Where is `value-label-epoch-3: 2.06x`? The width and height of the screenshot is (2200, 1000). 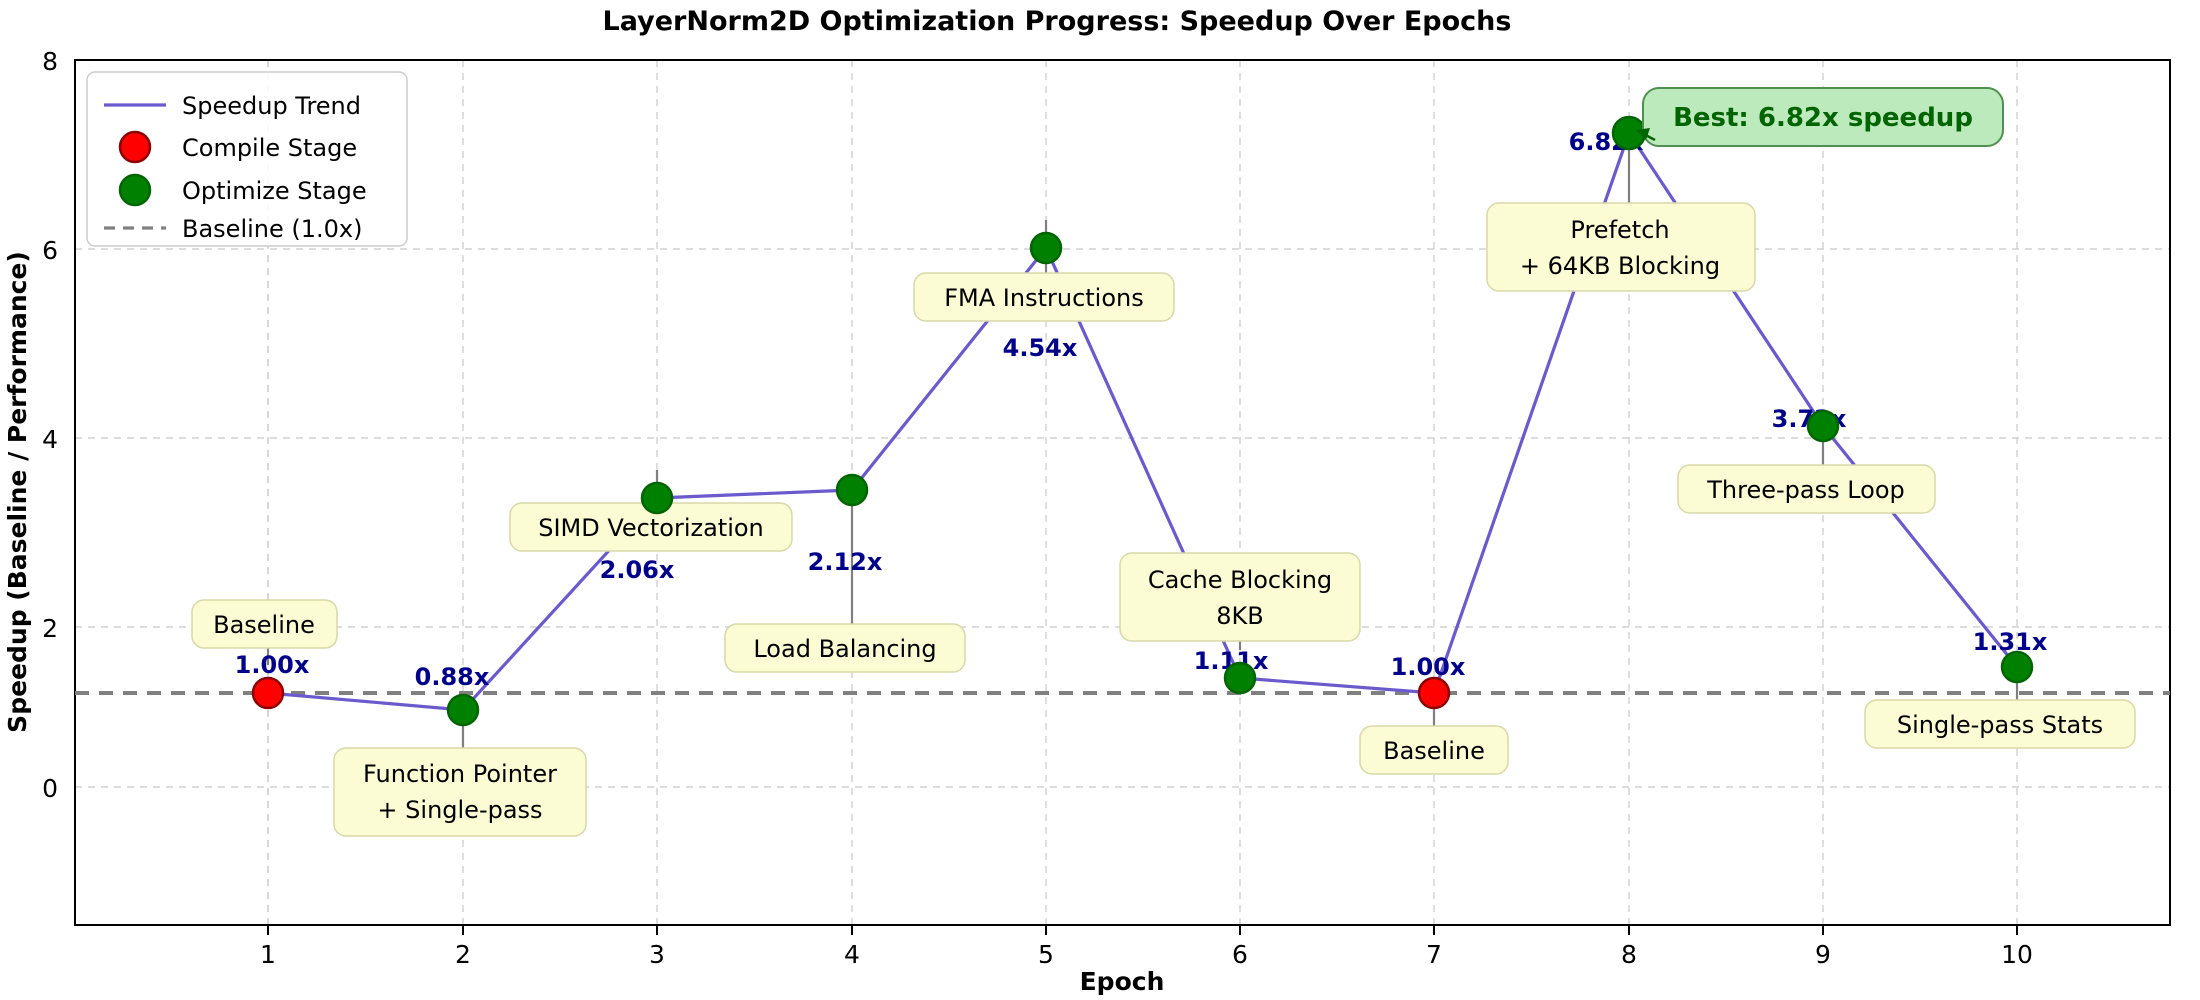
value-label-epoch-3: 2.06x is located at coordinates (637, 570).